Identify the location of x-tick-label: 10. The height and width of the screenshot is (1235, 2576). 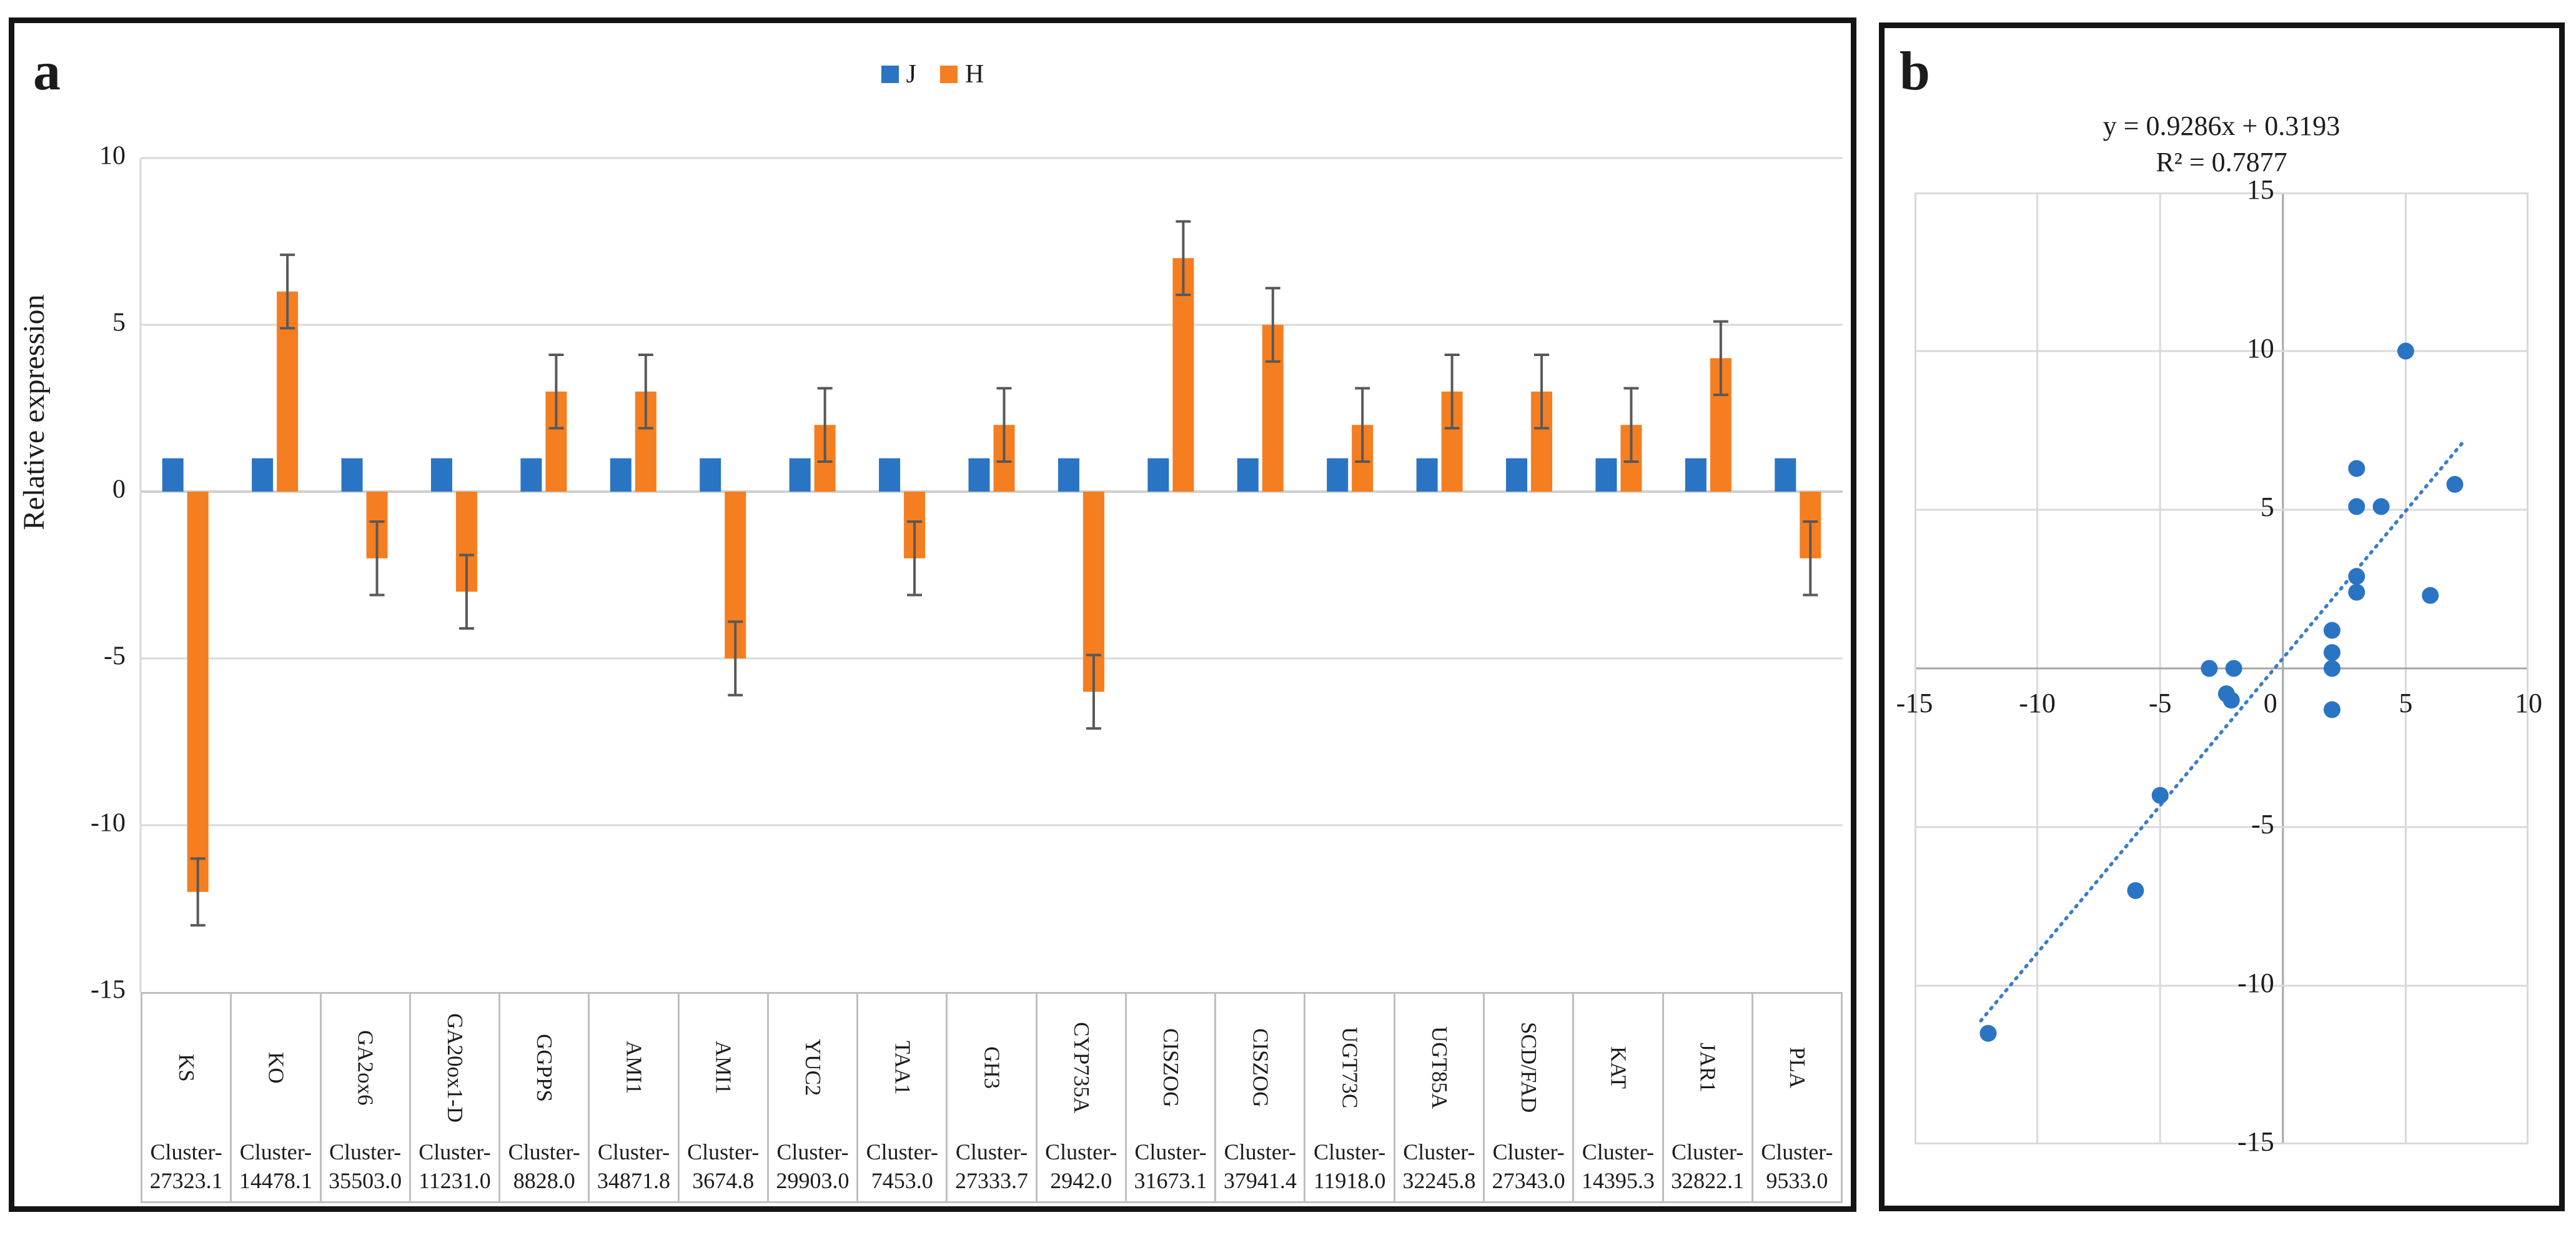
(2528, 703).